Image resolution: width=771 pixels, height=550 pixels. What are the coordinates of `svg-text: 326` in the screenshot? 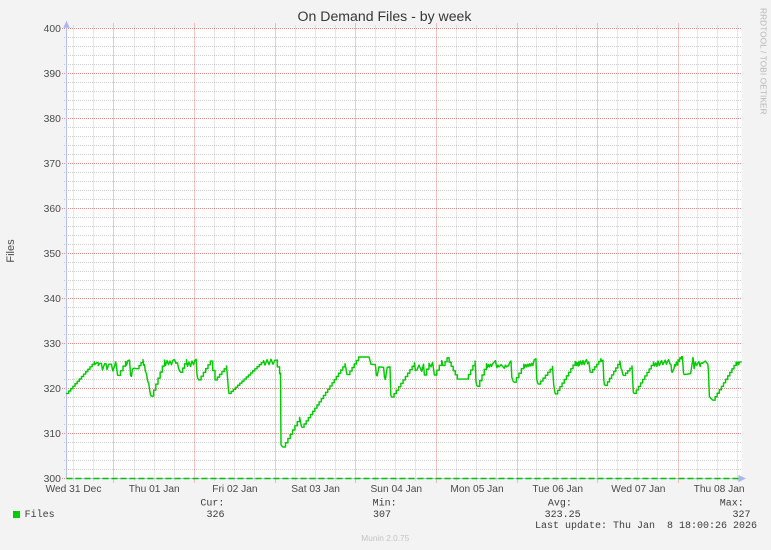 It's located at (216, 515).